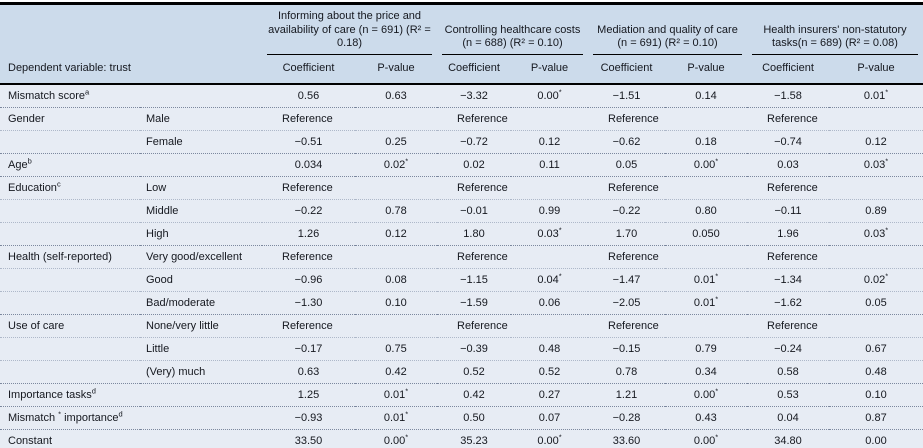 The image size is (923, 448). I want to click on value-cell: −3.32, so click(474, 95).